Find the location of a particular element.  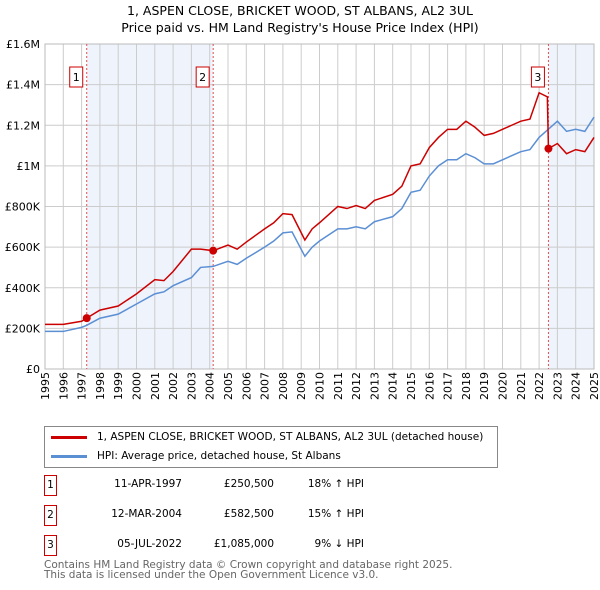

sale-marker-box: 3 is located at coordinates (50, 545).